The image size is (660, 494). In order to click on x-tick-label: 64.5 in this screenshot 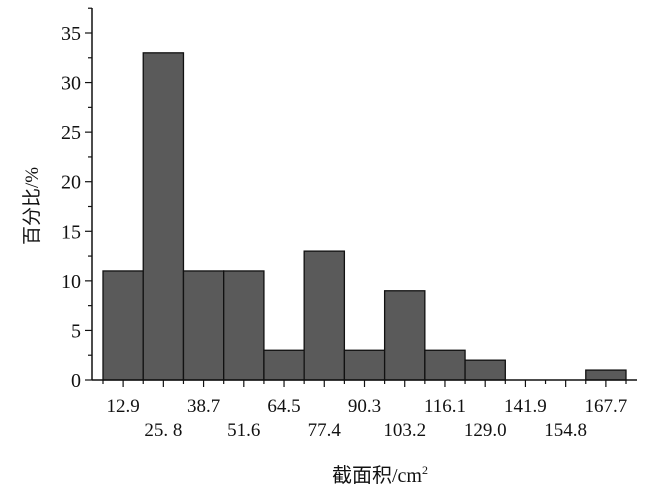, I will do `click(283, 406)`.